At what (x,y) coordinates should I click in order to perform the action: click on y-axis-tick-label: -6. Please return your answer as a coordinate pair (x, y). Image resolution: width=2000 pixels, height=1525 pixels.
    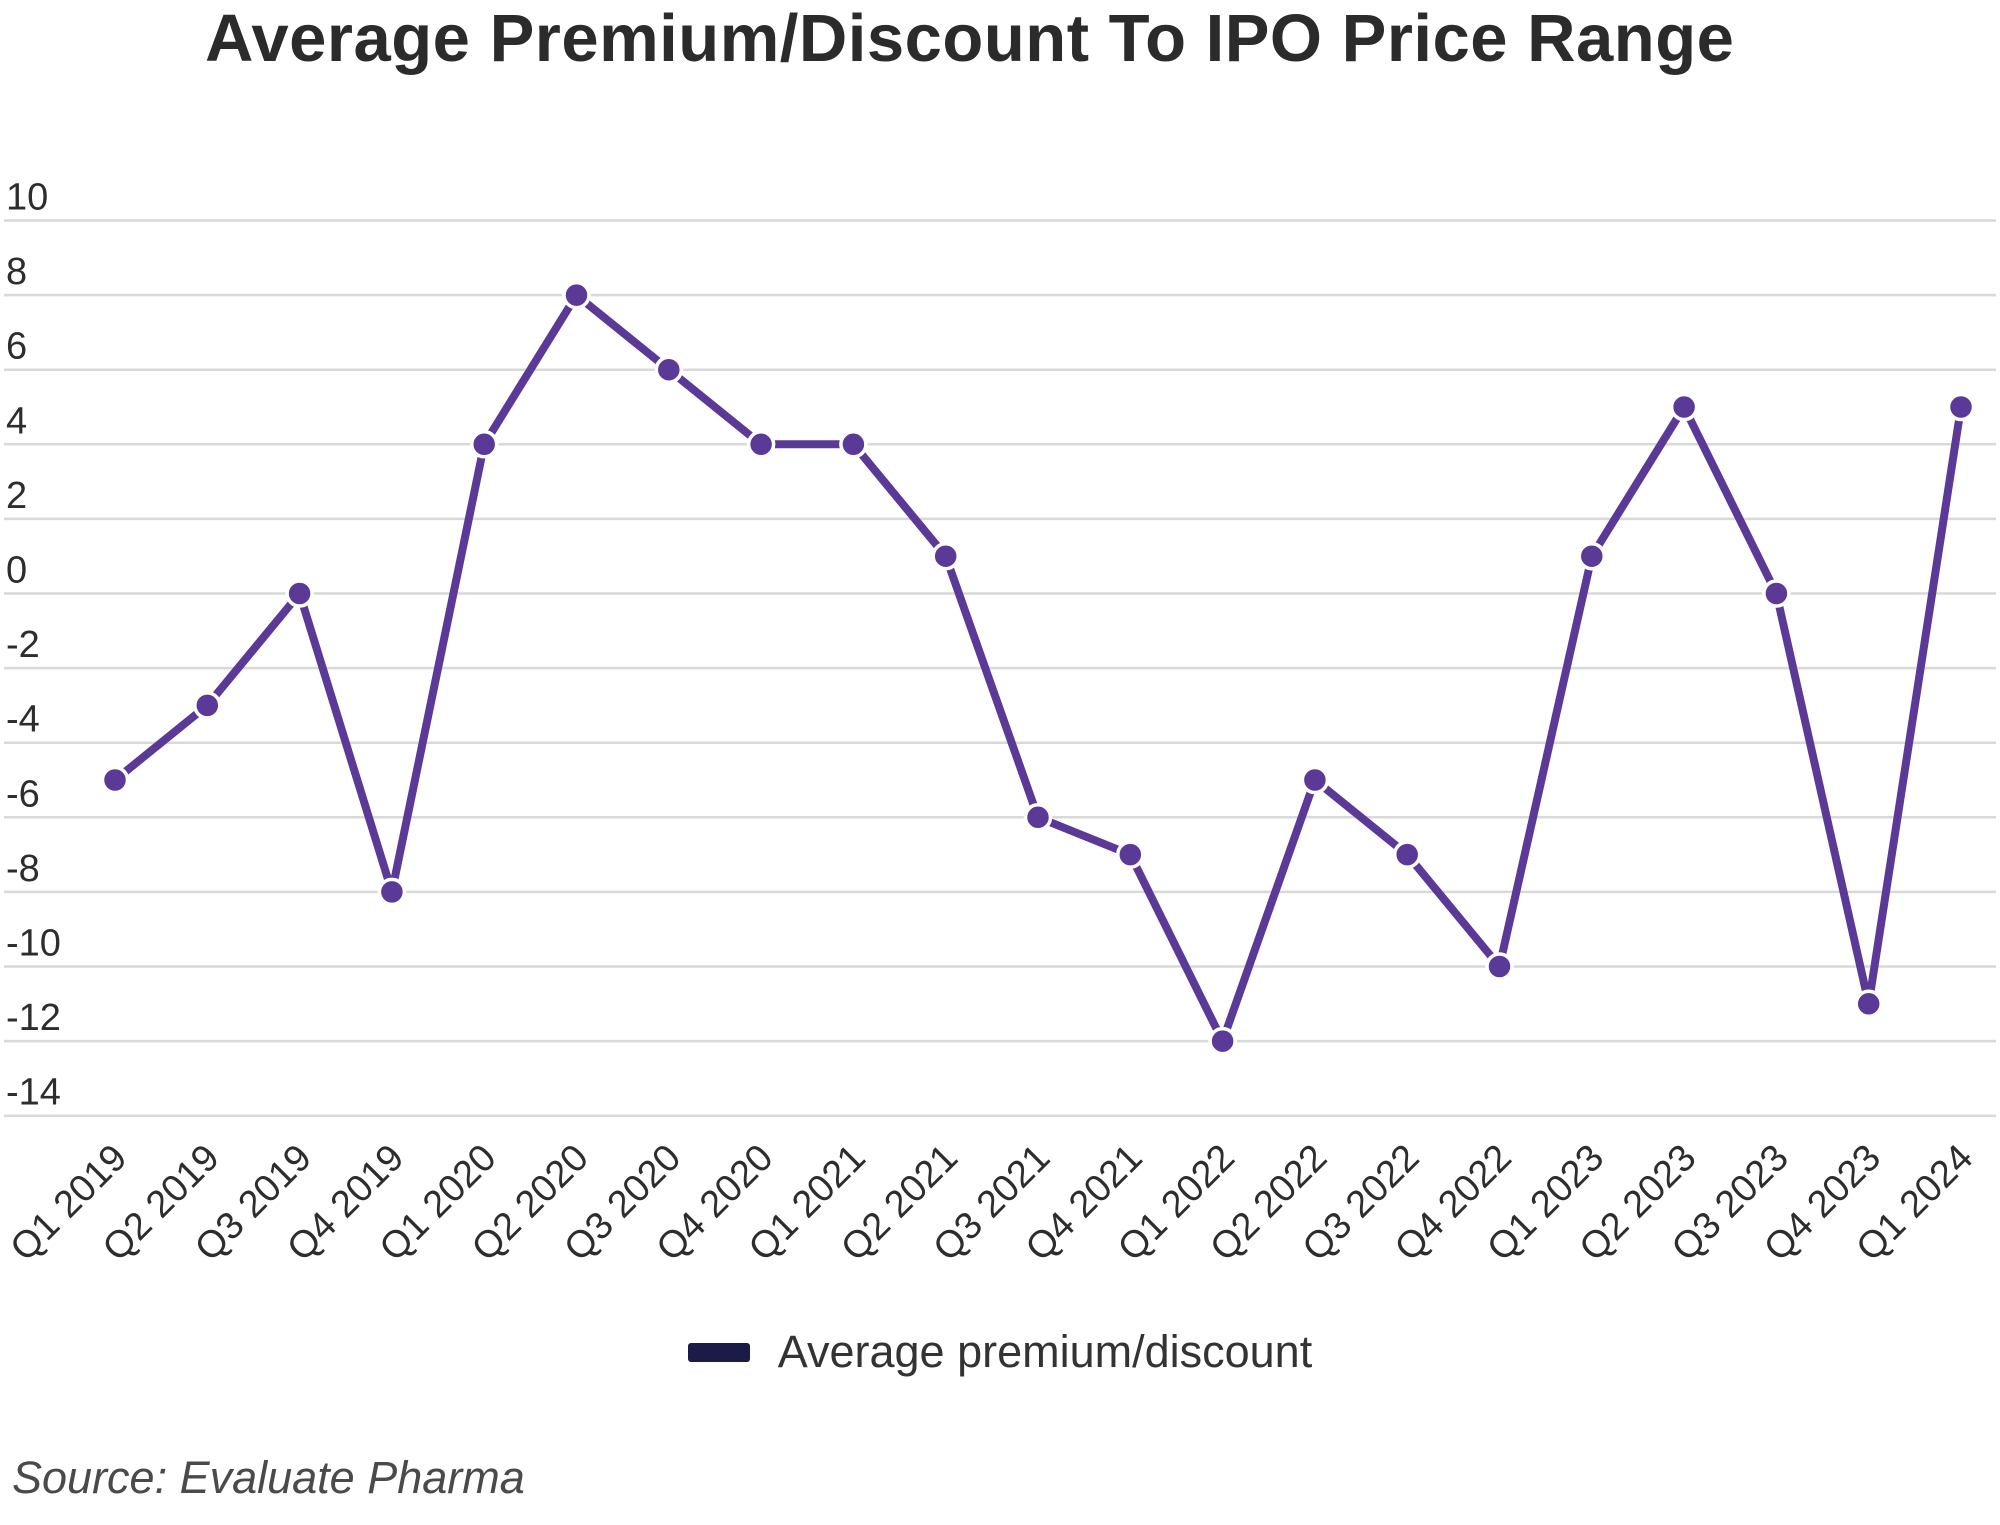
    Looking at the image, I should click on (23, 794).